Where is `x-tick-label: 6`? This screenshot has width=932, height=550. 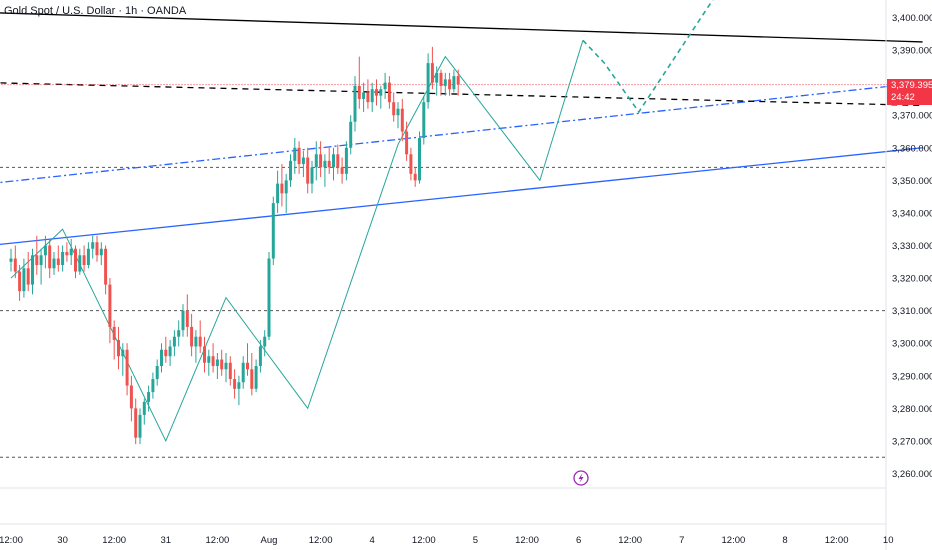
x-tick-label: 6 is located at coordinates (578, 540).